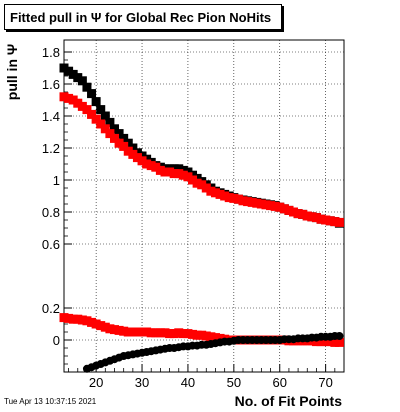  What do you see at coordinates (51, 116) in the screenshot?
I see `y-tick-label: 1.4` at bounding box center [51, 116].